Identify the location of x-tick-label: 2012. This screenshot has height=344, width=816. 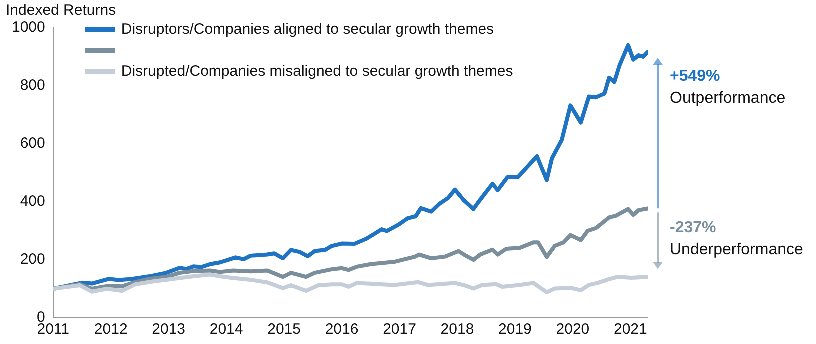
(111, 329).